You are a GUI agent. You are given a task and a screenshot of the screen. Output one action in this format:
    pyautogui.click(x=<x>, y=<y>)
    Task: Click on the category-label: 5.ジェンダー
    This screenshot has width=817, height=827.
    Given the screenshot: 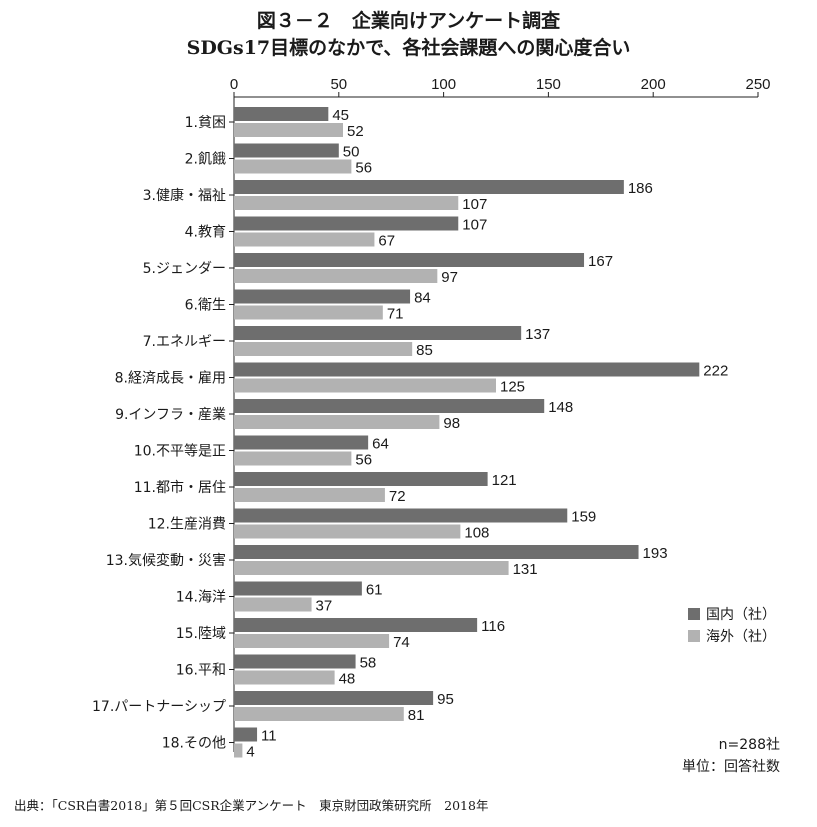 What is the action you would take?
    pyautogui.click(x=184, y=269)
    